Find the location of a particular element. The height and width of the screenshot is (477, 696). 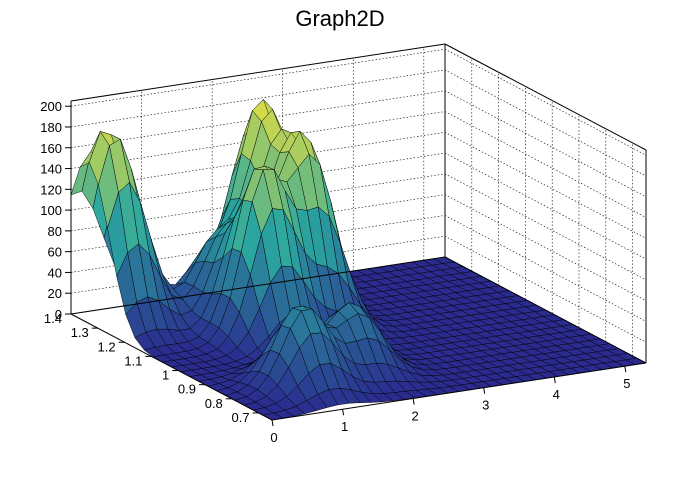

y-tick-label: 1 is located at coordinates (165, 375).